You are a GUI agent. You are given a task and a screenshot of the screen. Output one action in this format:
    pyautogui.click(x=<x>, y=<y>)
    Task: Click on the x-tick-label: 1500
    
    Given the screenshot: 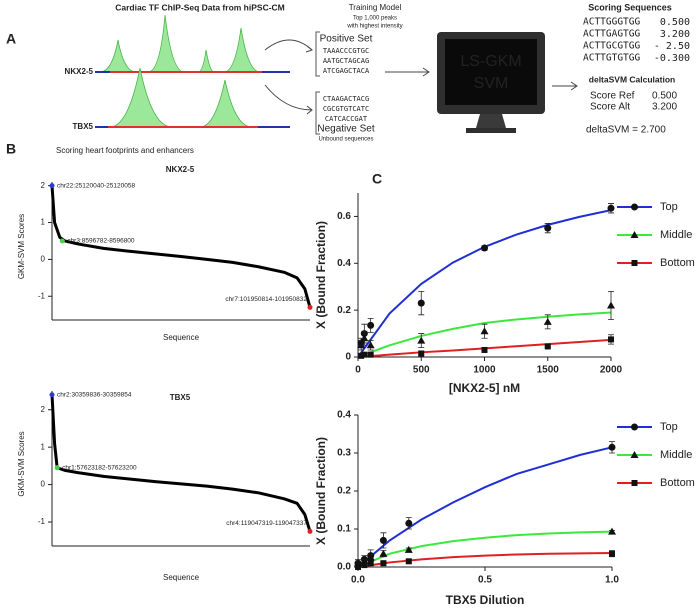 What is the action you would take?
    pyautogui.click(x=548, y=370)
    